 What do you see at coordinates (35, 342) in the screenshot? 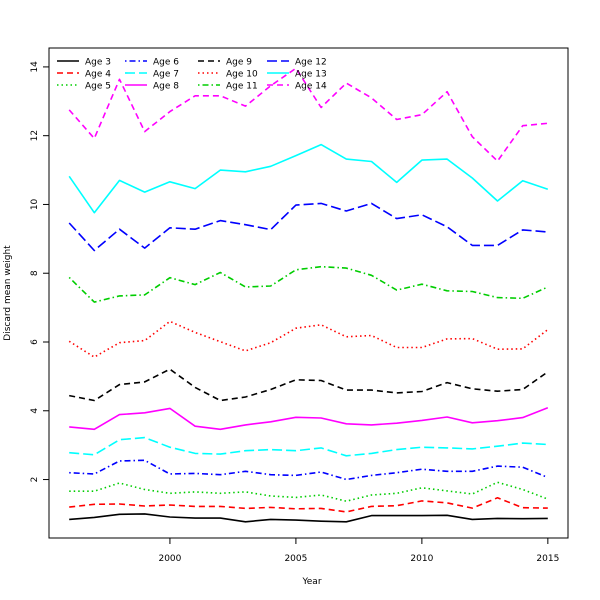
I see `y-tick-label: 6` at bounding box center [35, 342].